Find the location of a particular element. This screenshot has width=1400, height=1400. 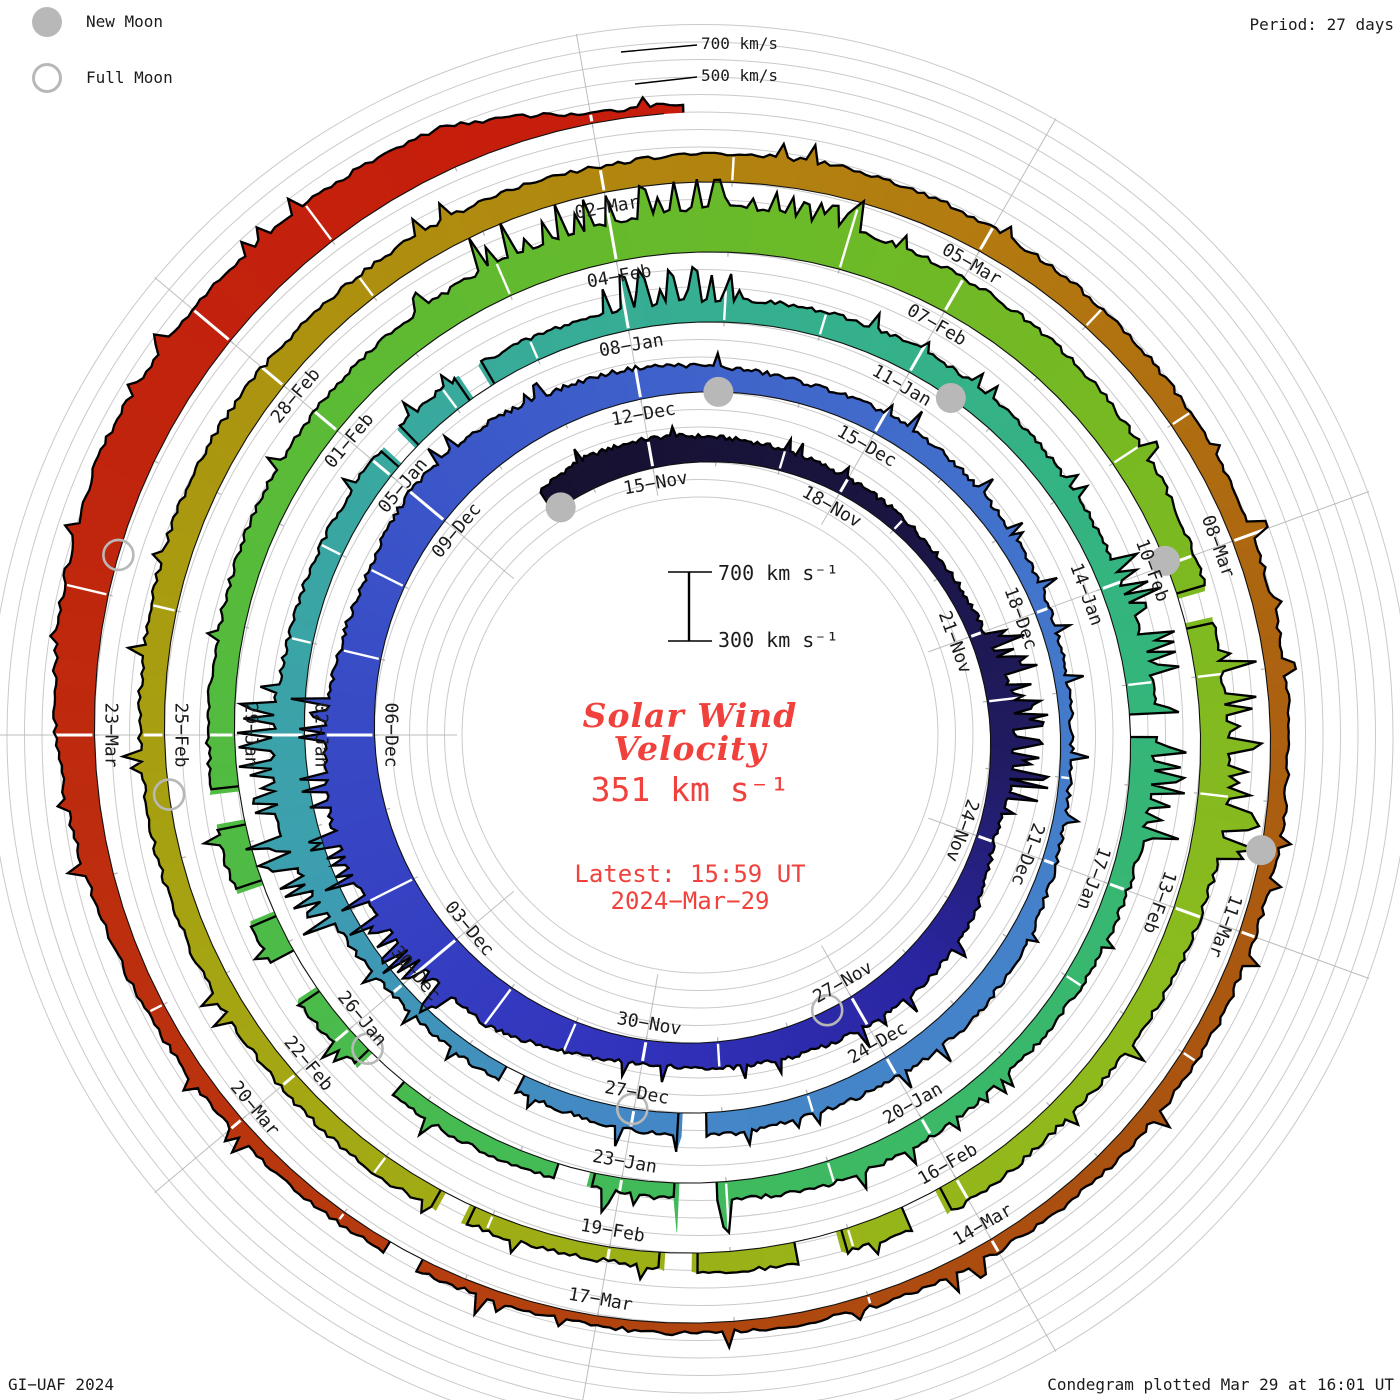

legend-full-moon: Full Moon is located at coordinates (102, 78).